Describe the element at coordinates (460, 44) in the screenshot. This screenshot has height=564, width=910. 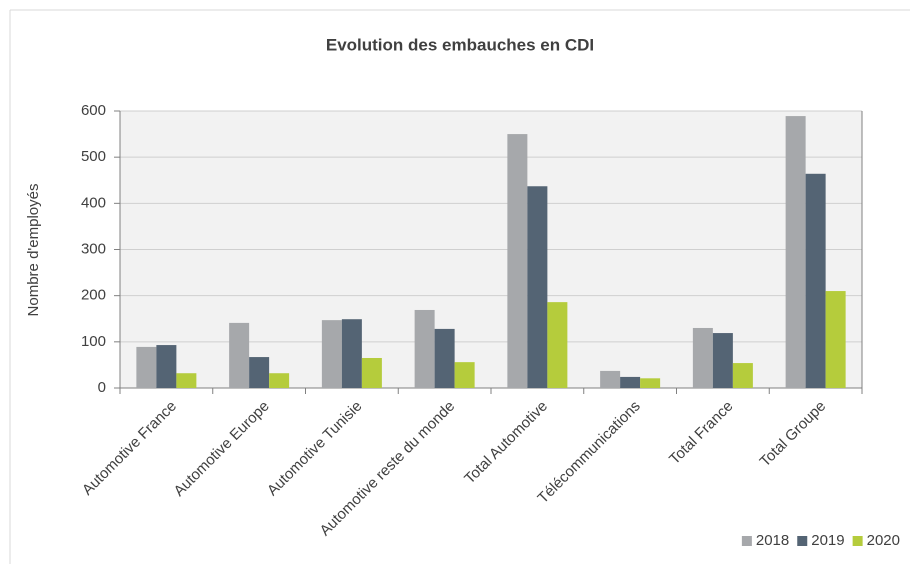
I see `chart-title: Evolution des embauches en CDI` at that location.